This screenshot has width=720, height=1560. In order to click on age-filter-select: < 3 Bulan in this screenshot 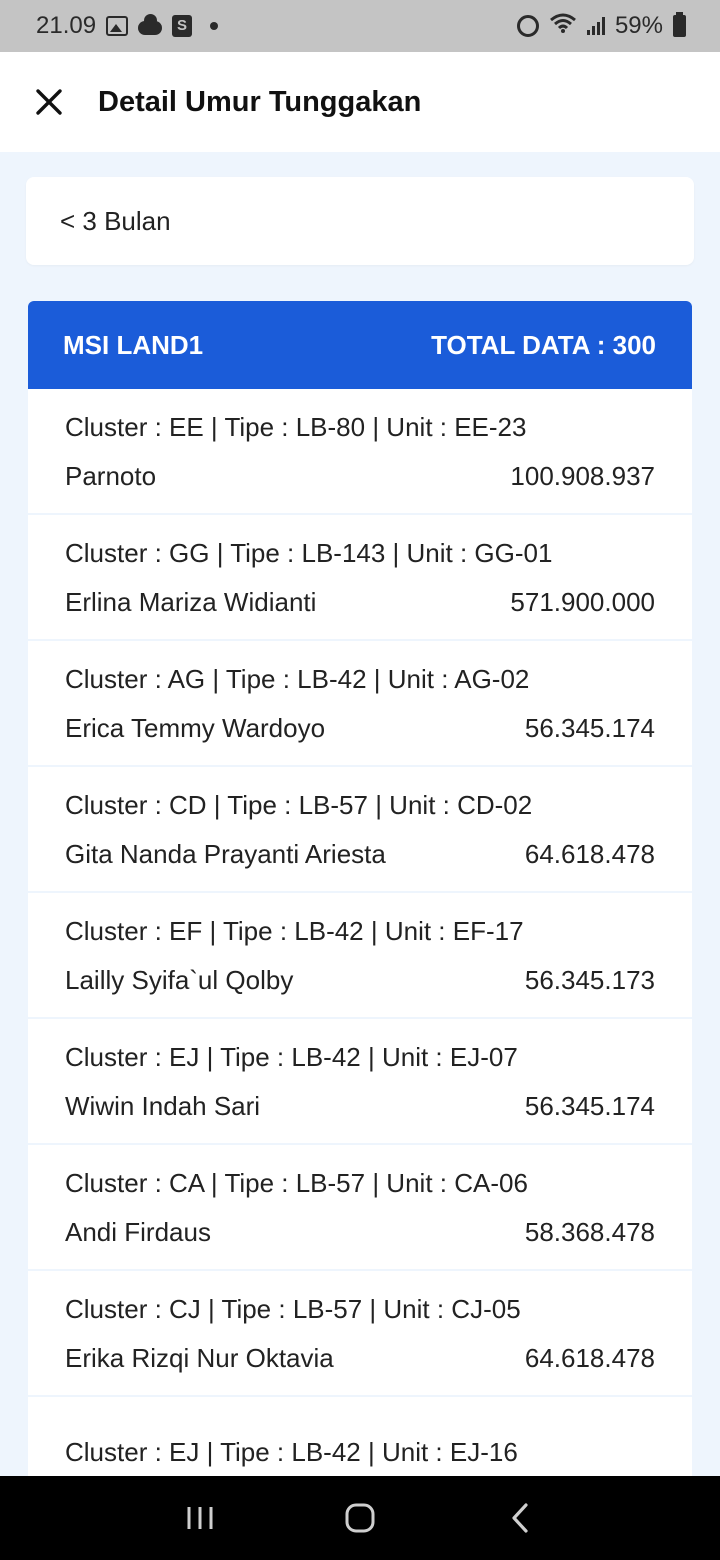, I will do `click(360, 221)`.